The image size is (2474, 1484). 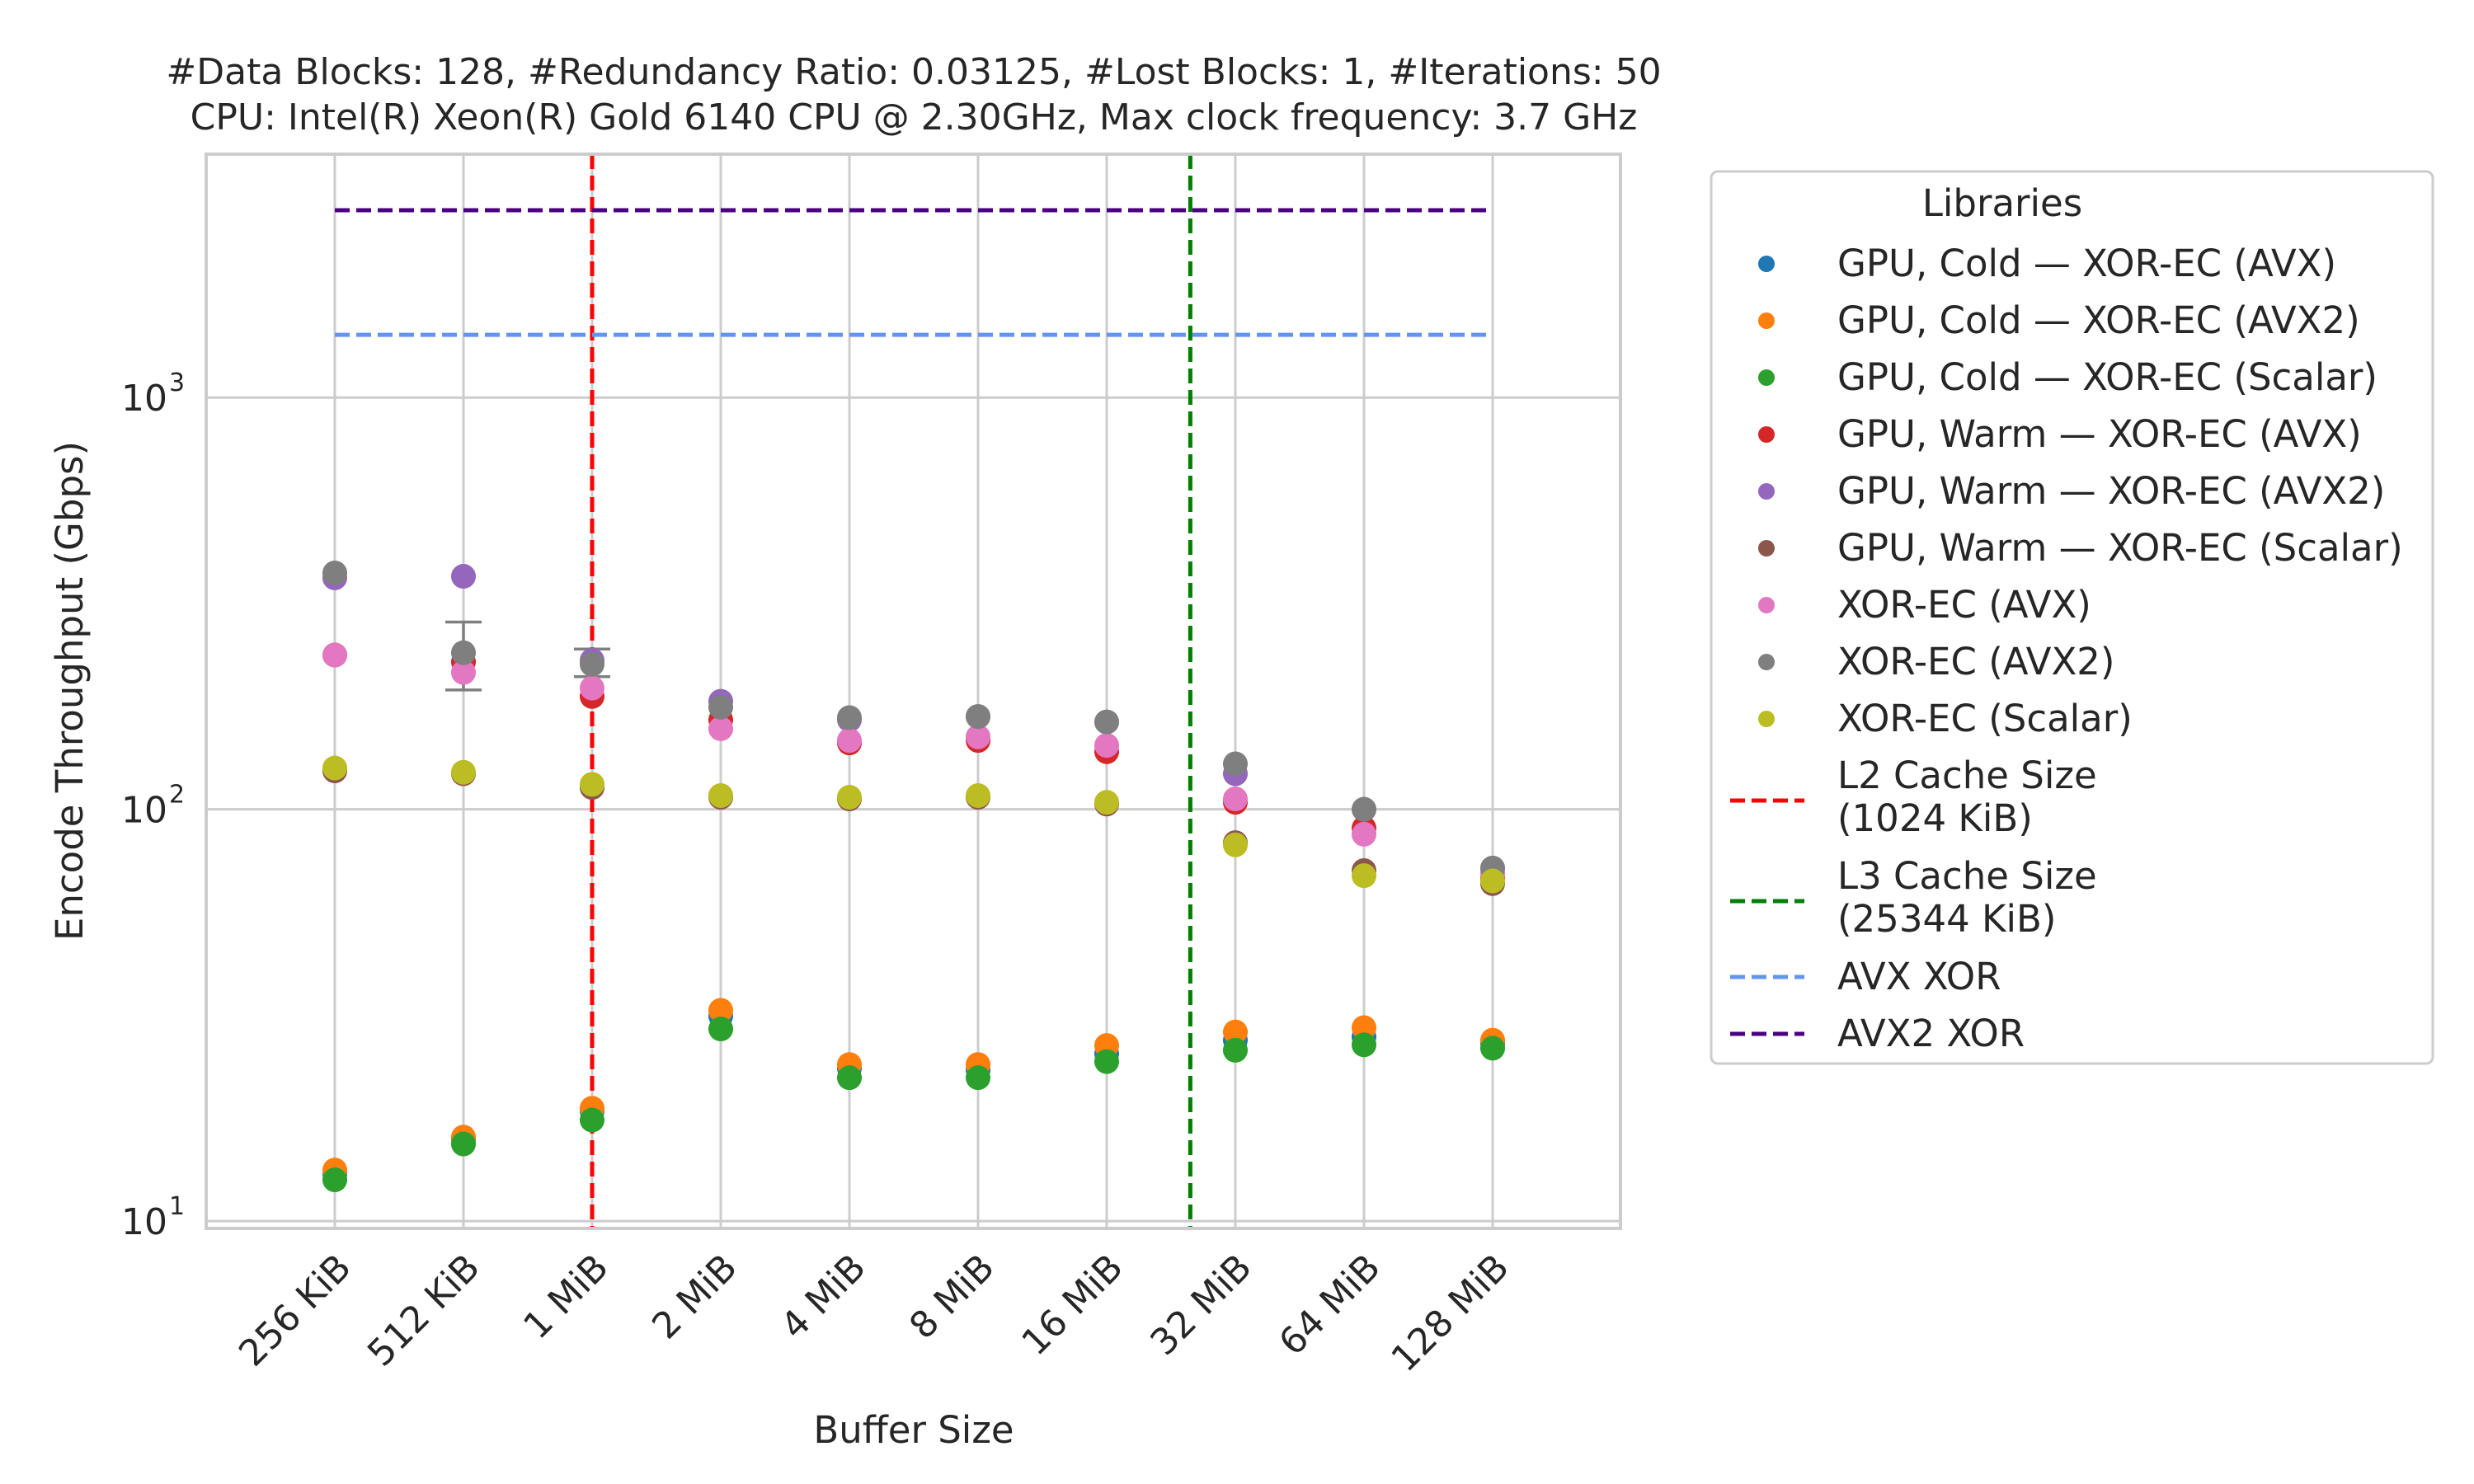 I want to click on x-tick-label: 4 MiB, so click(x=823, y=1297).